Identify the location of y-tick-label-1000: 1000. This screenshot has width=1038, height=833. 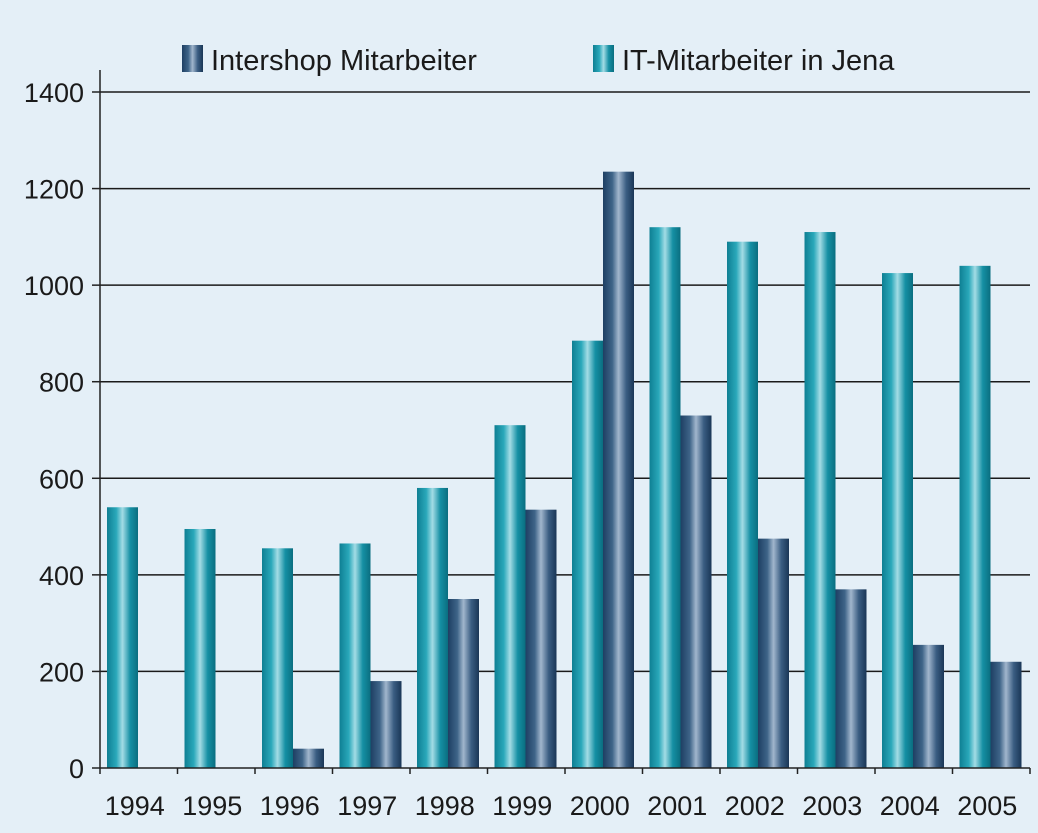
(54, 286).